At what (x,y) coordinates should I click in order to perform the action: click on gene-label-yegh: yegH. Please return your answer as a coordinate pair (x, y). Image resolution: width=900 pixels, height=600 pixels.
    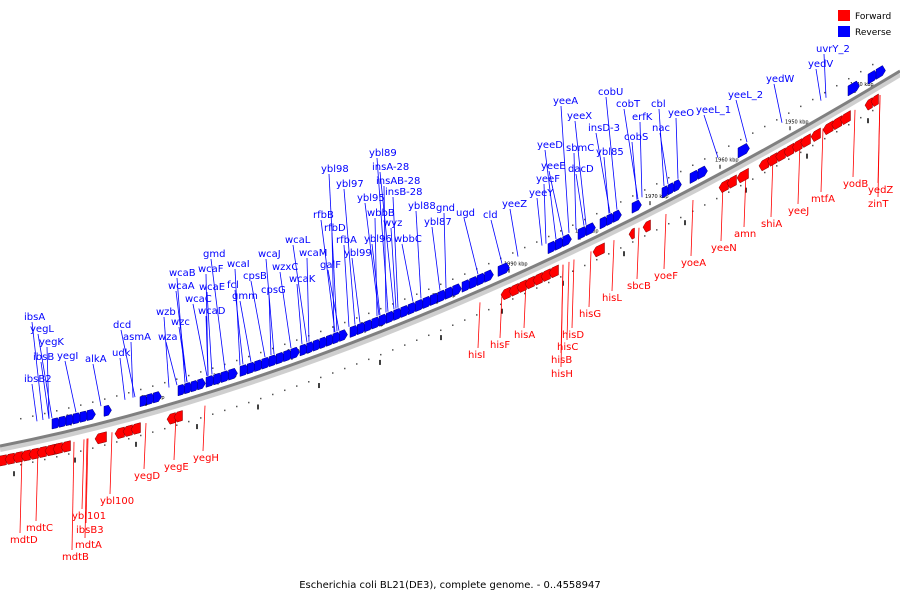
    Looking at the image, I should click on (206, 458).